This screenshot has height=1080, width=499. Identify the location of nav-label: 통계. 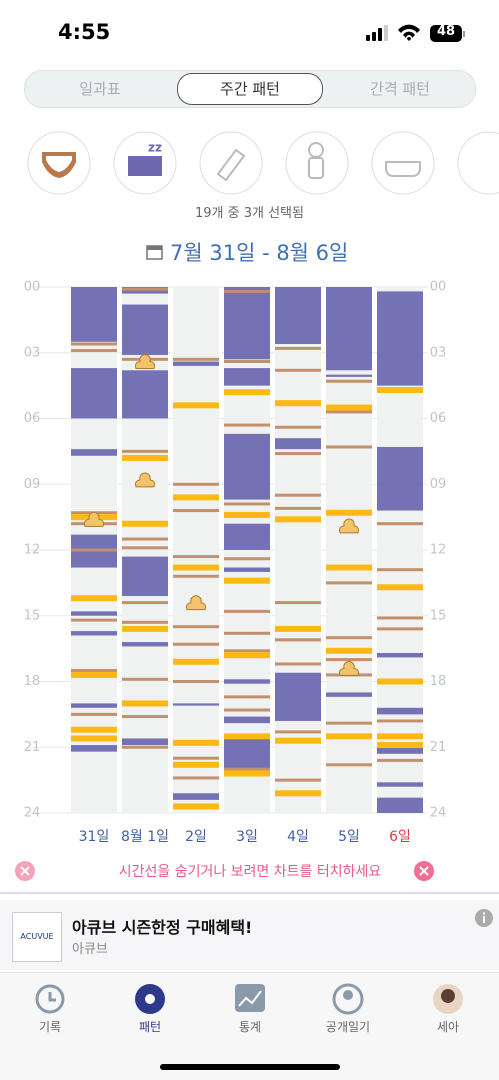
(250, 1027).